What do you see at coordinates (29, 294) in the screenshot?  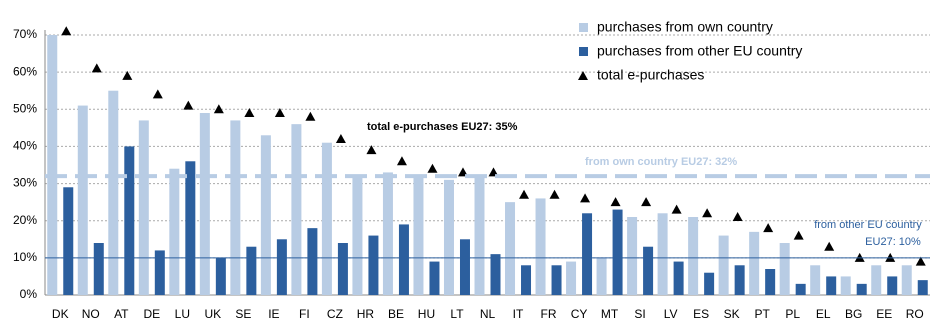 I see `y-tick-label: 0%` at bounding box center [29, 294].